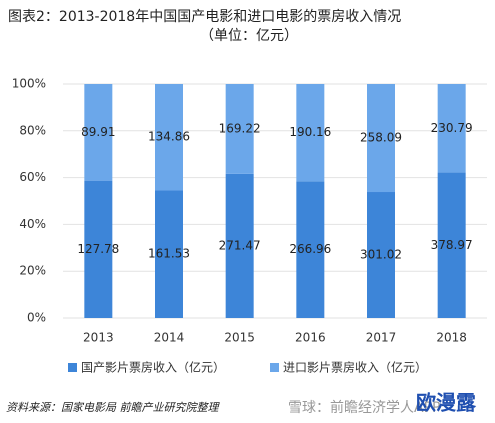 This screenshot has width=495, height=423. I want to click on data-label: 89.91, so click(98, 132).